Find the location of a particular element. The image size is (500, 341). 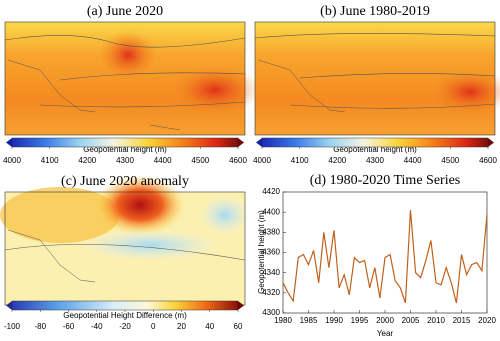

x-tick-label: 1985 is located at coordinates (309, 320).